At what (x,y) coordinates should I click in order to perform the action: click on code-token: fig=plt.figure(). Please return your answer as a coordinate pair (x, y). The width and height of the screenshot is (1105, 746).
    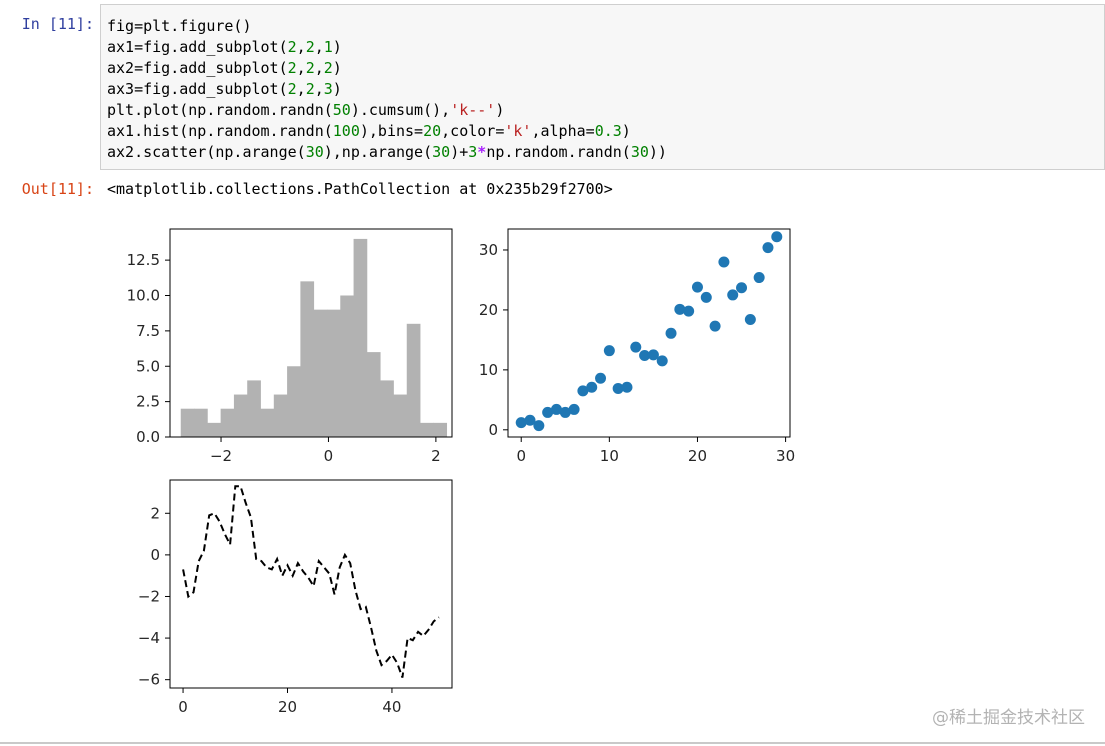
    Looking at the image, I should click on (179, 26).